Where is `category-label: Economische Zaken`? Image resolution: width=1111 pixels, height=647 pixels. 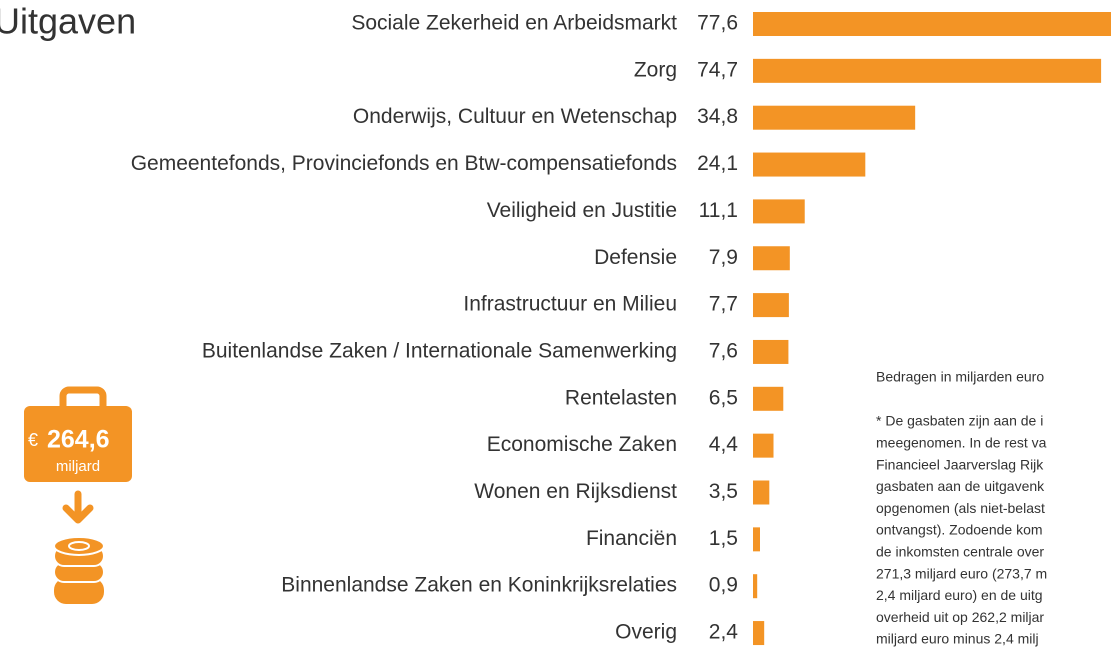 category-label: Economische Zaken is located at coordinates (582, 444).